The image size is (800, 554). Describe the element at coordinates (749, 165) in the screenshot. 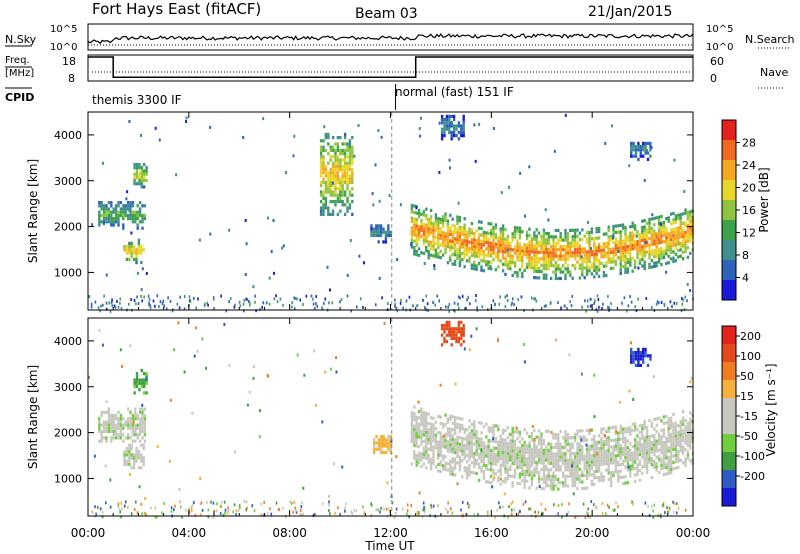

I see `colorbar-tick-label: 24` at that location.